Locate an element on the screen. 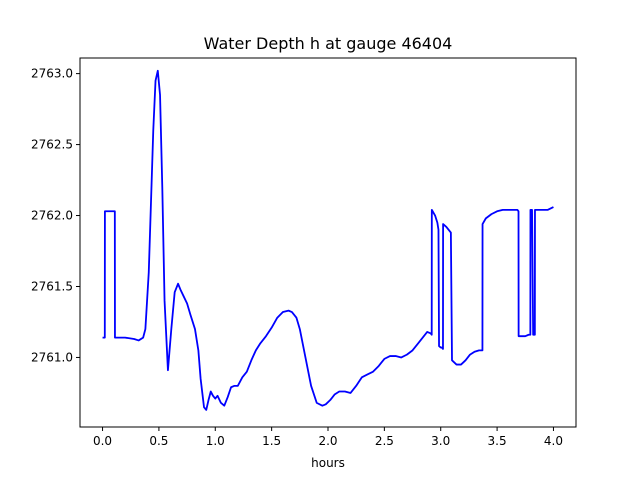  x-tick-label: 0.5 is located at coordinates (158, 441).